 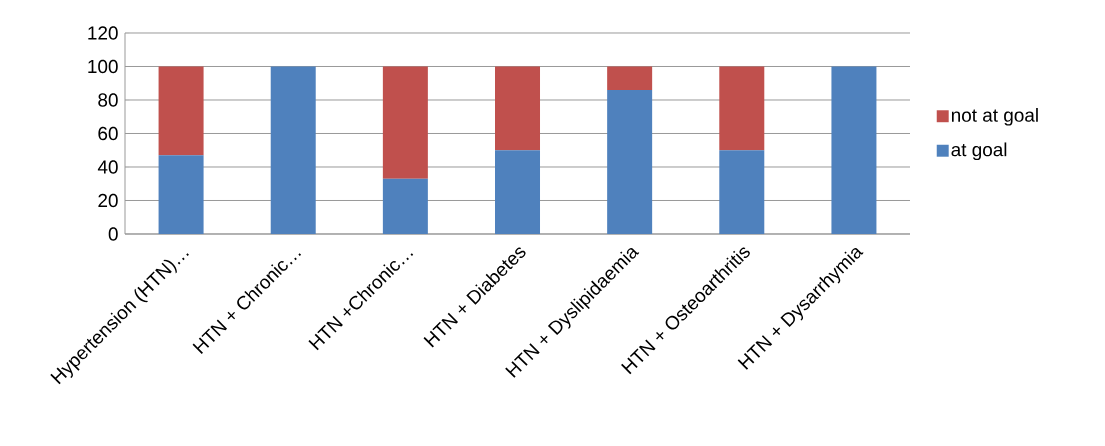 What do you see at coordinates (103, 33) in the screenshot?
I see `y-tick-label: 120` at bounding box center [103, 33].